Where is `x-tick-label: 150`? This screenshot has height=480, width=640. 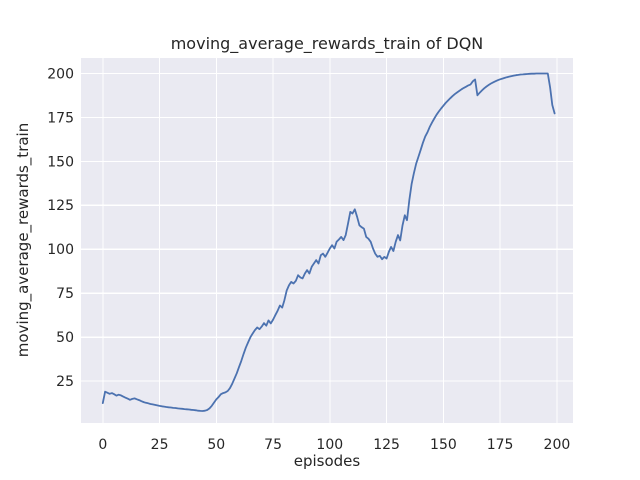 x-tick-label: 150 is located at coordinates (443, 445).